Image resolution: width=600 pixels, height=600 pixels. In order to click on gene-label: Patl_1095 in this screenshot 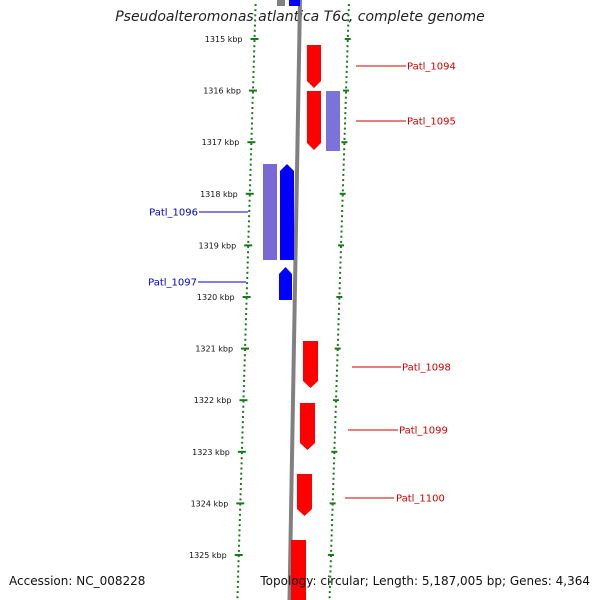, I will do `click(431, 122)`.